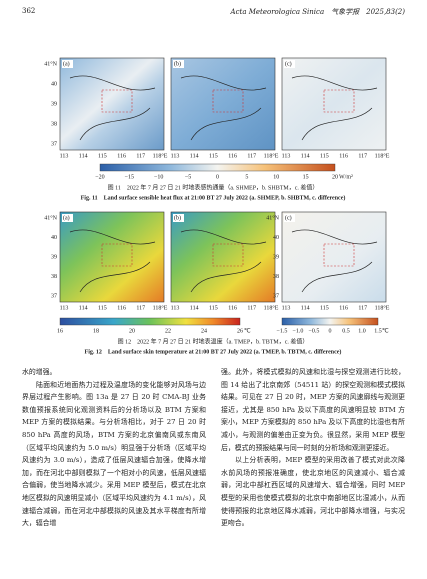 The width and height of the screenshot is (427, 579). What do you see at coordinates (168, 331) in the screenshot?
I see `colorbar-tick: 22` at bounding box center [168, 331].